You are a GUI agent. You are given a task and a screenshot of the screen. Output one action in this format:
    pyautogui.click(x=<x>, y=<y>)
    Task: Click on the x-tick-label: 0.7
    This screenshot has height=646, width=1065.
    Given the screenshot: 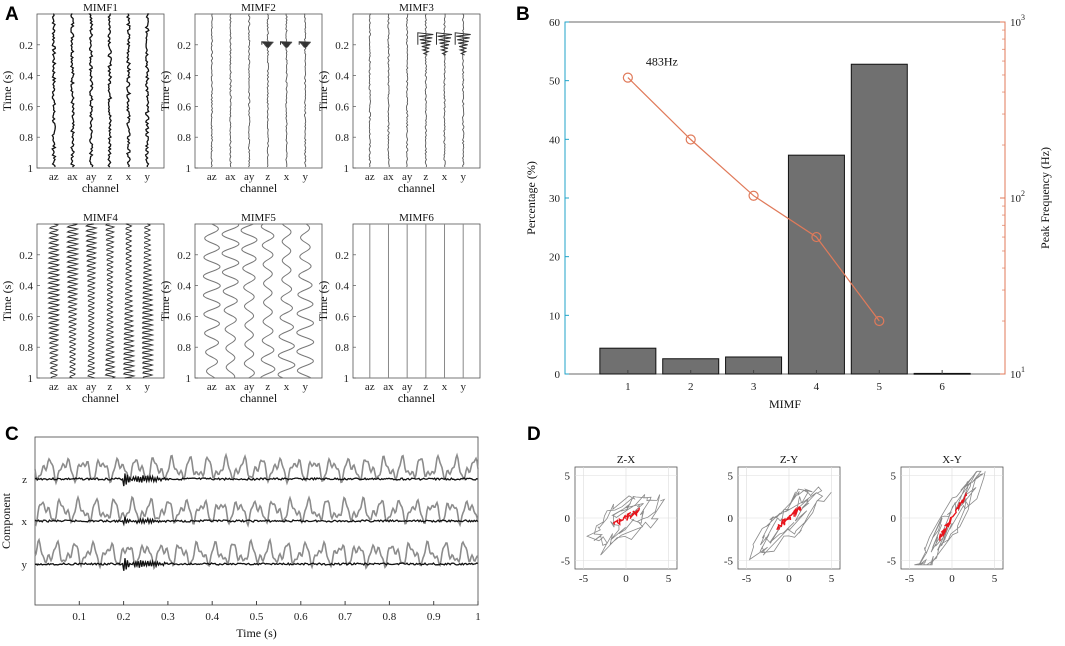 What is the action you would take?
    pyautogui.click(x=345, y=617)
    